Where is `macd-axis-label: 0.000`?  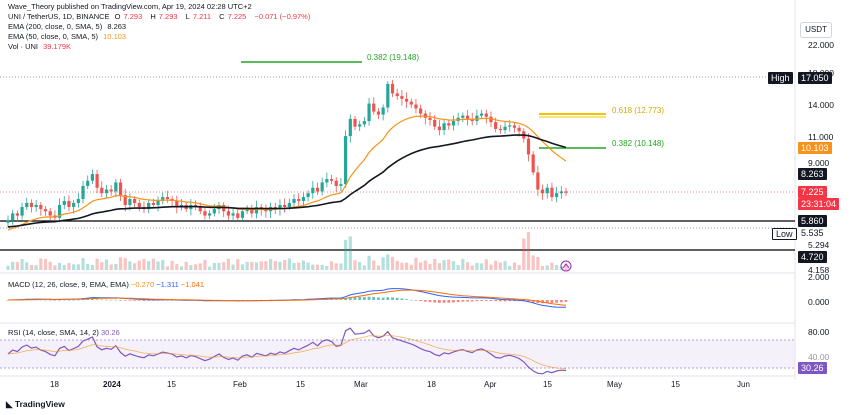
macd-axis-label: 0.000 is located at coordinates (819, 302).